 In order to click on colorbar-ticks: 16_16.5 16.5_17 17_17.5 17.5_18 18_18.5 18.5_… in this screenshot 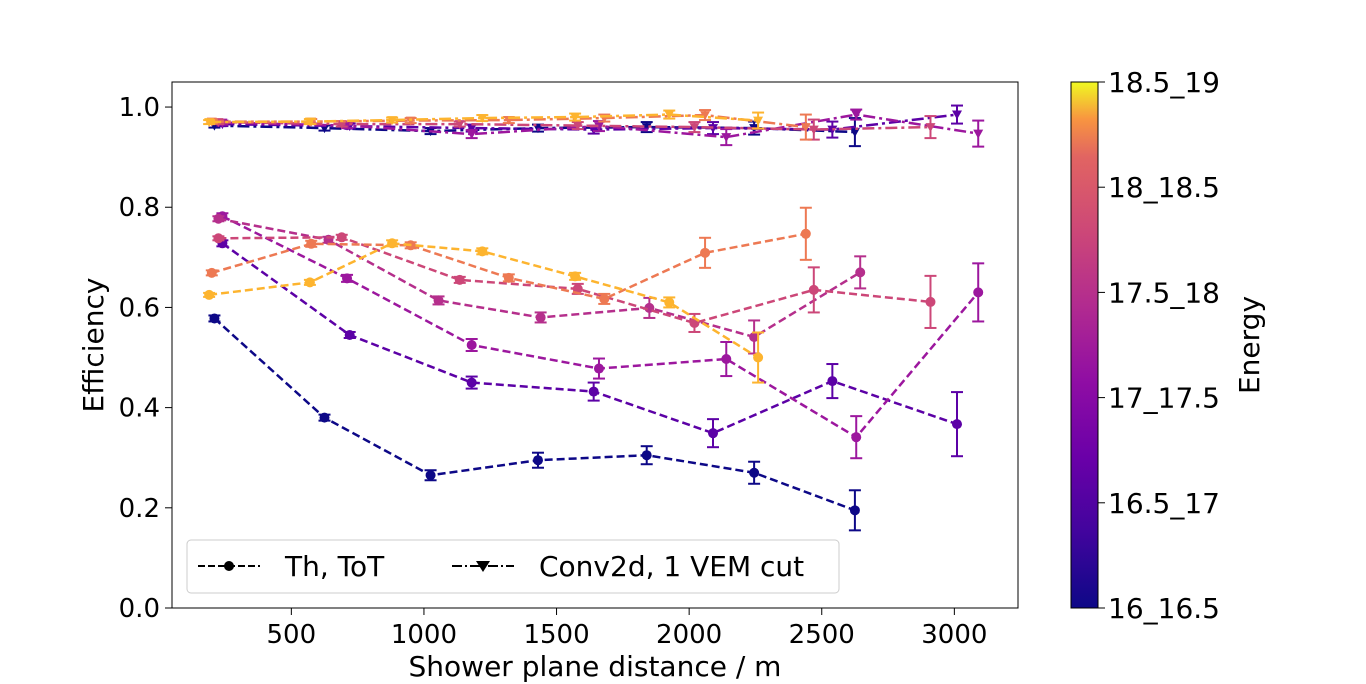, I will do `click(1159, 345)`.